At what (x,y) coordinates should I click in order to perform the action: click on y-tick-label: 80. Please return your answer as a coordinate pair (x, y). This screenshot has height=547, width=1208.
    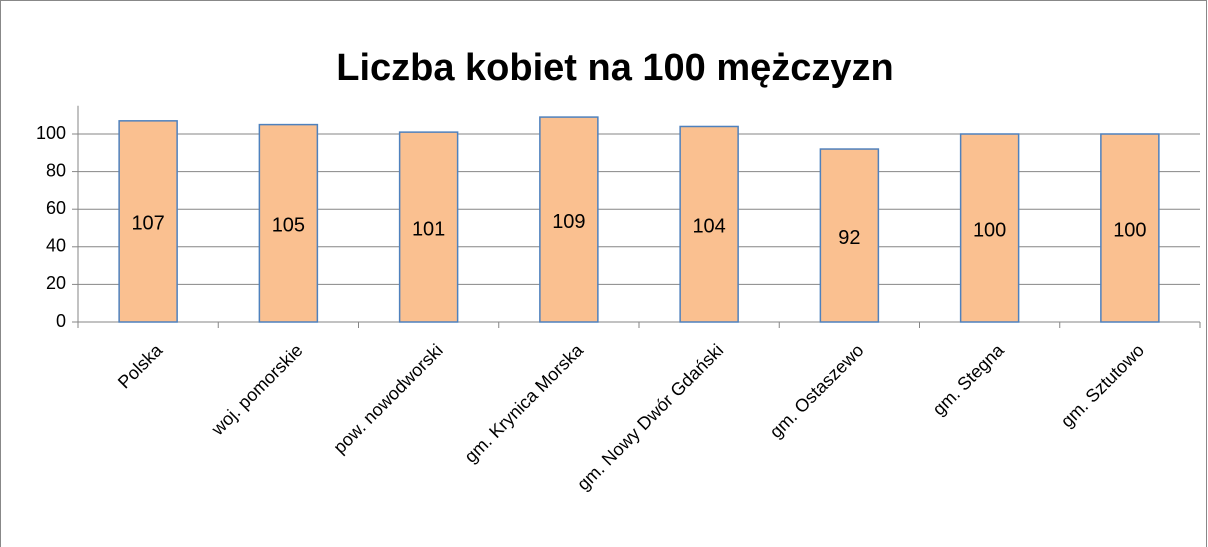
    Looking at the image, I should click on (56, 170).